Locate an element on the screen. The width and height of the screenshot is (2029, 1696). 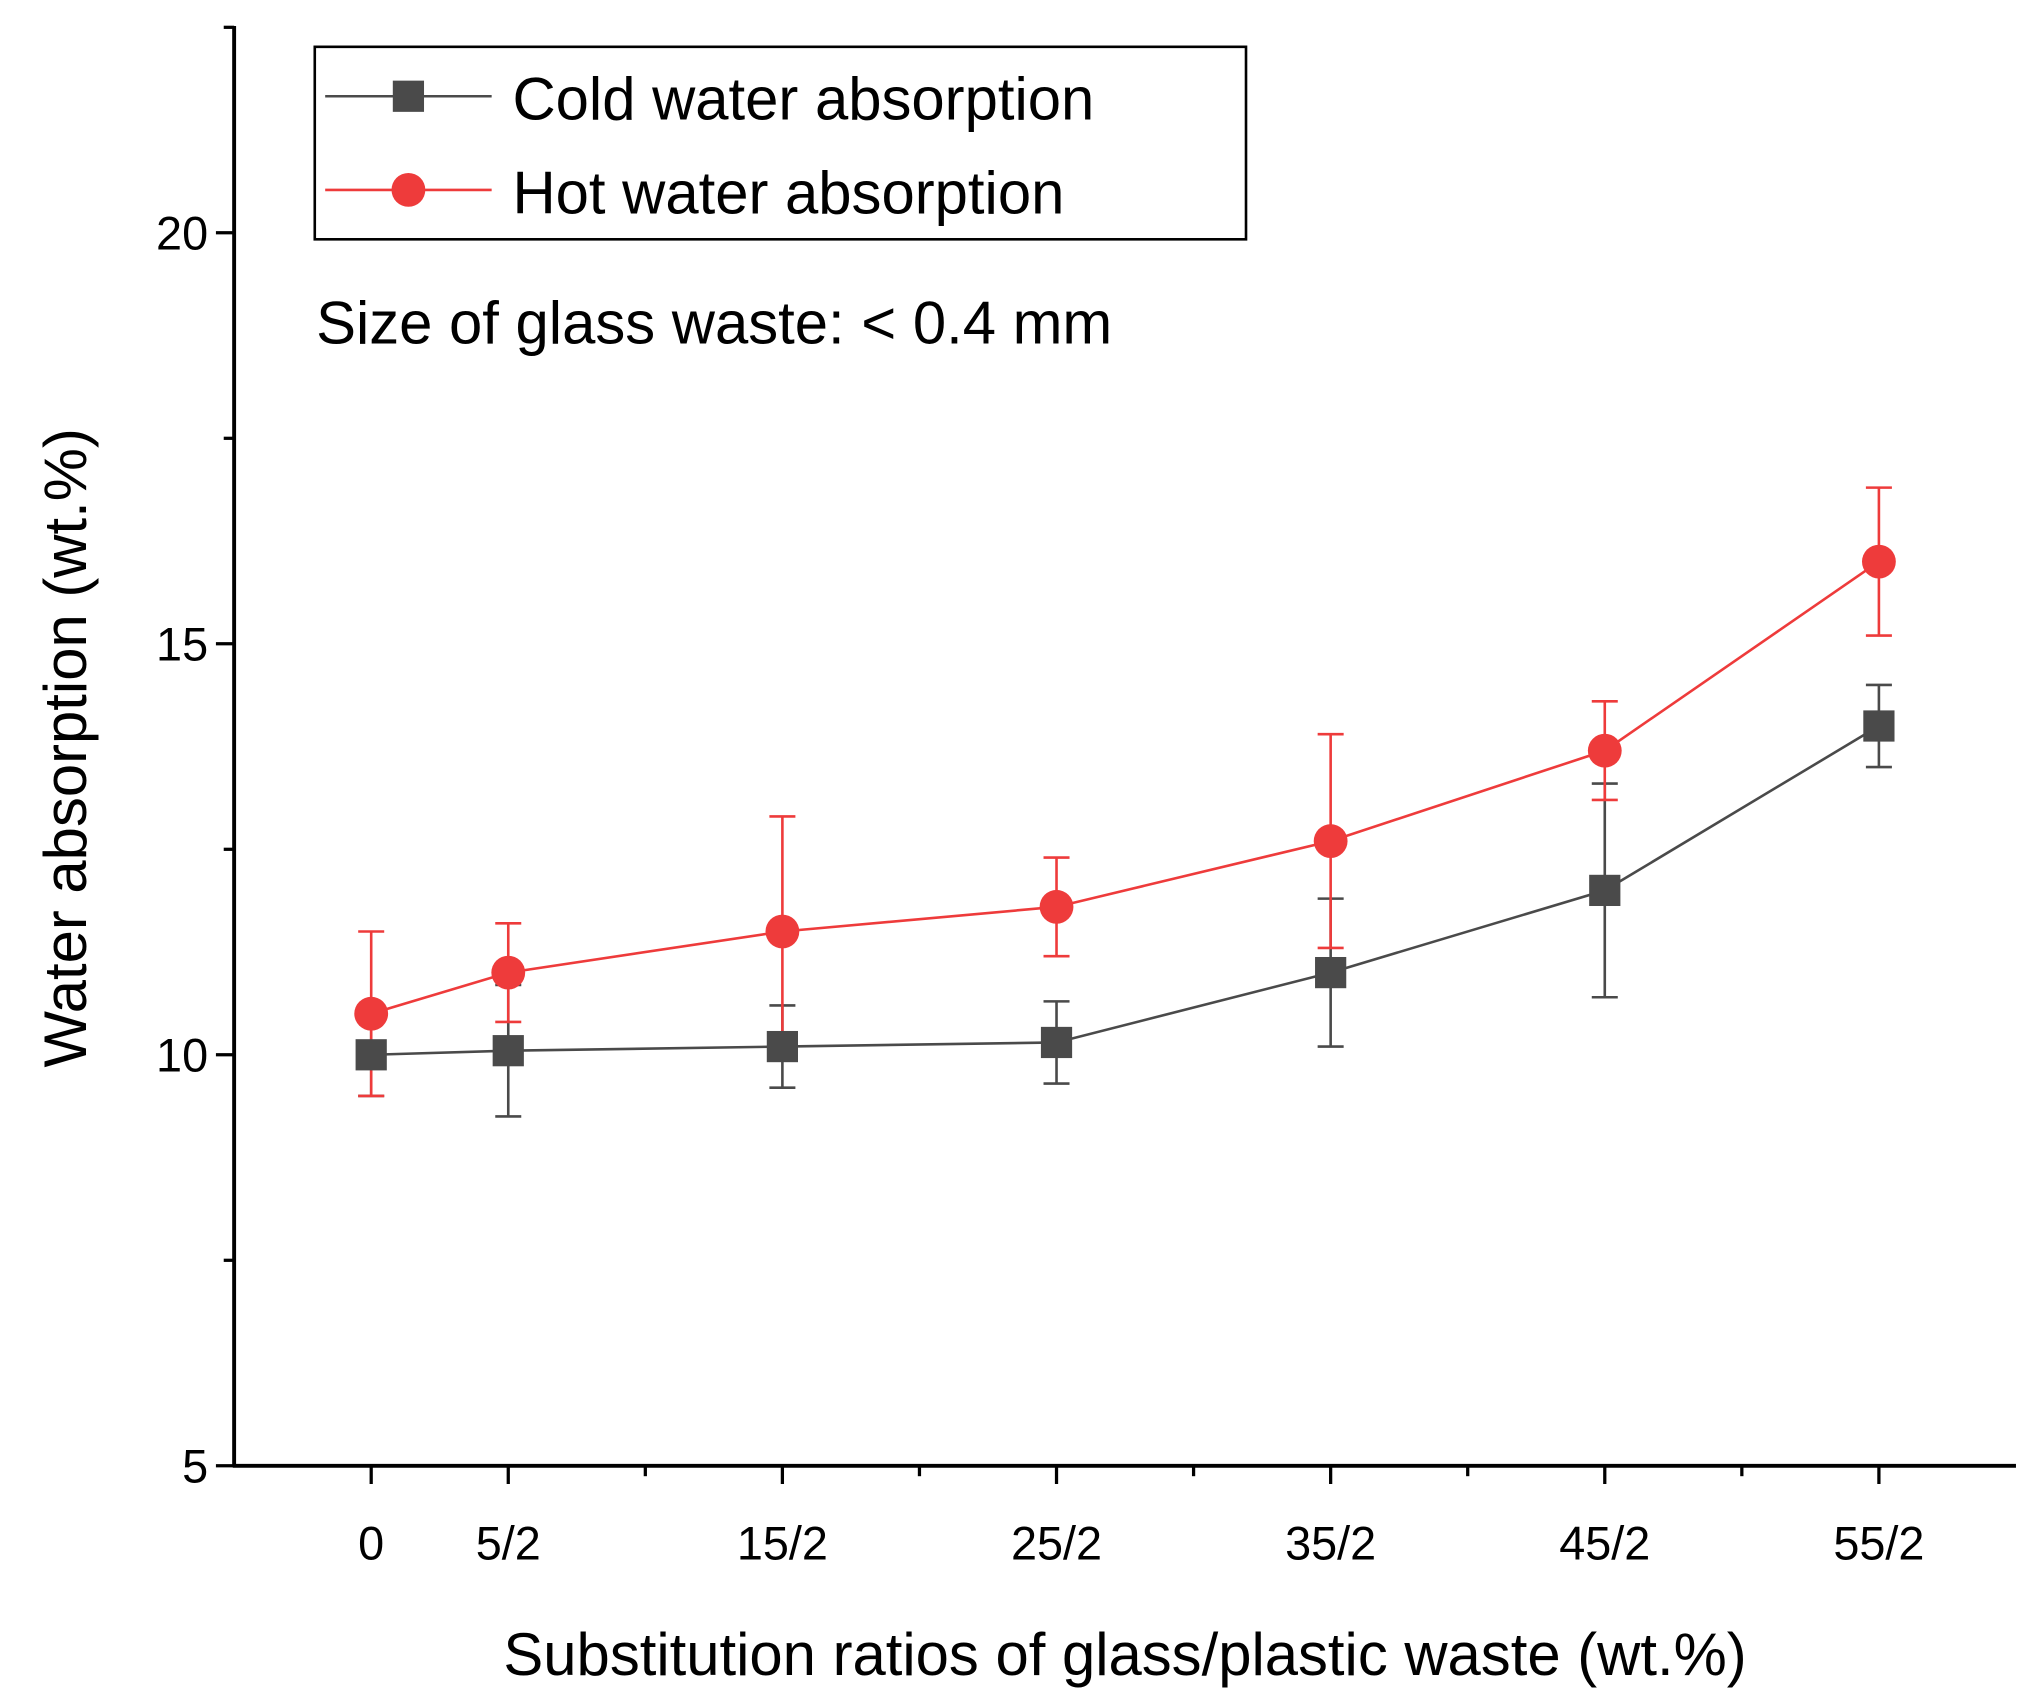
y-tick-label: 10 is located at coordinates (182, 1056).